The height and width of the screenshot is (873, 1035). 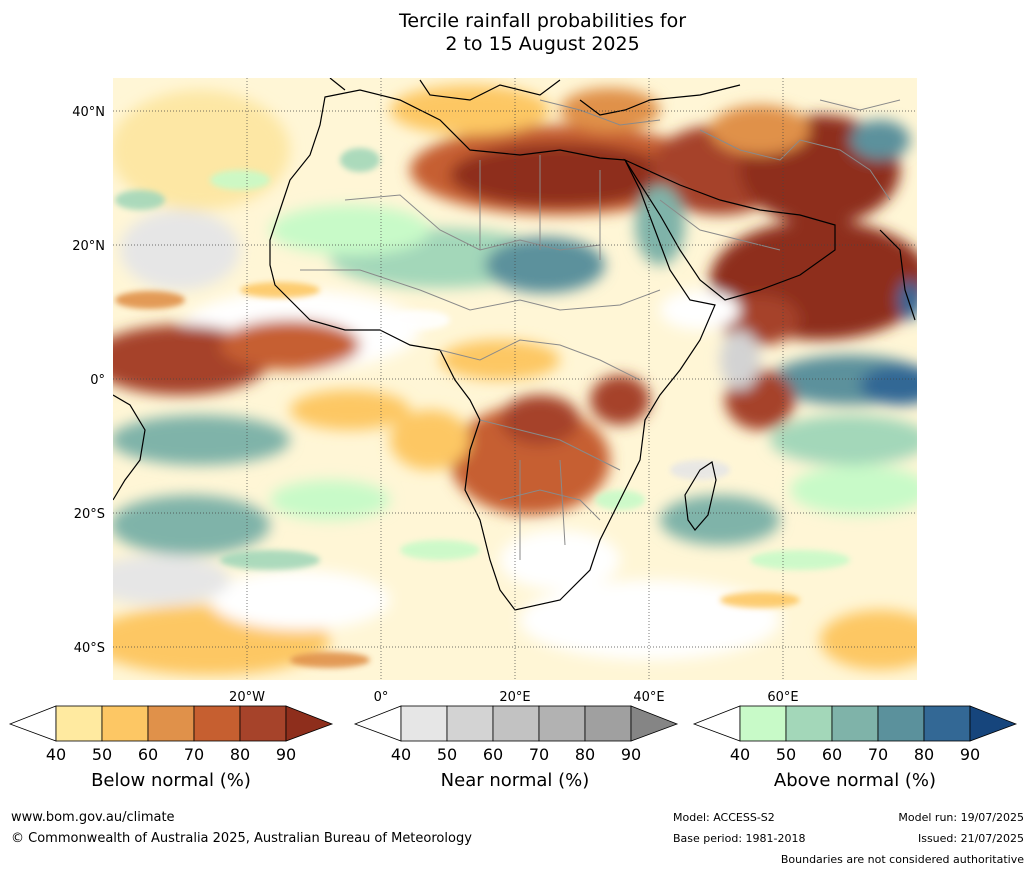 I want to click on lat-label: 20°N, so click(x=88, y=246).